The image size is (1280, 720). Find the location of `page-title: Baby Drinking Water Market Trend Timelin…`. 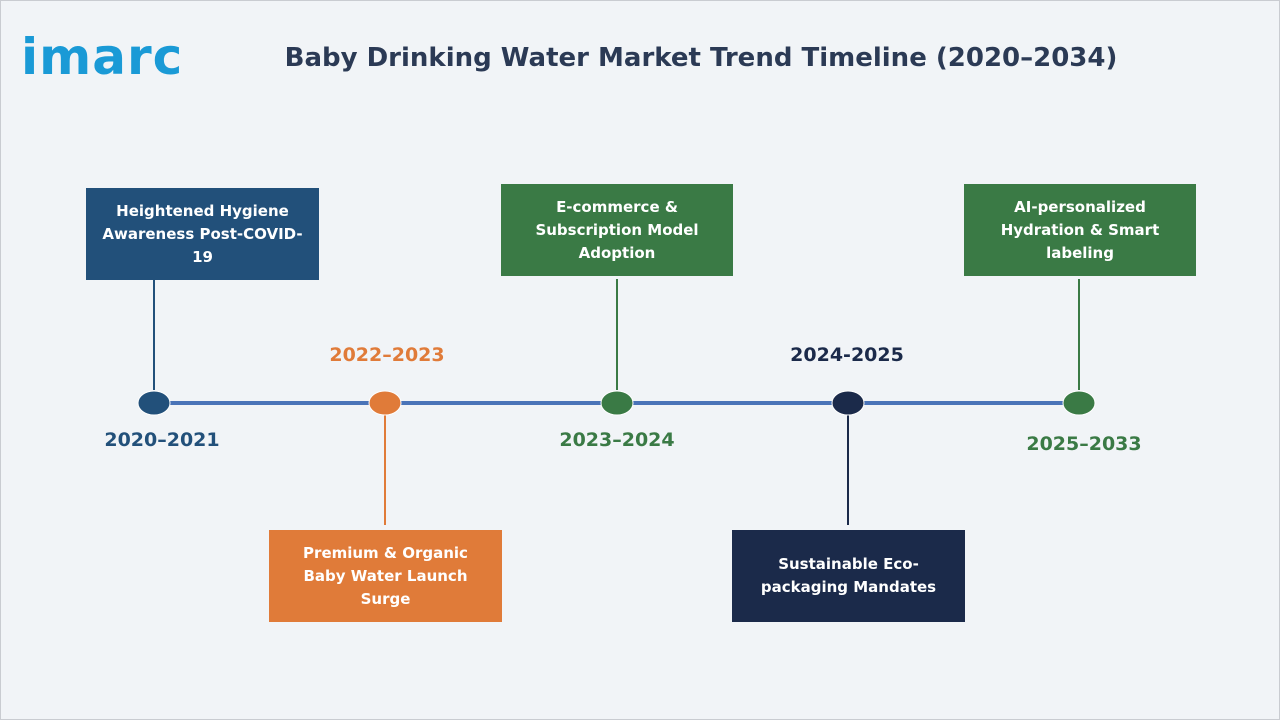

page-title: Baby Drinking Water Market Trend Timelin… is located at coordinates (701, 58).